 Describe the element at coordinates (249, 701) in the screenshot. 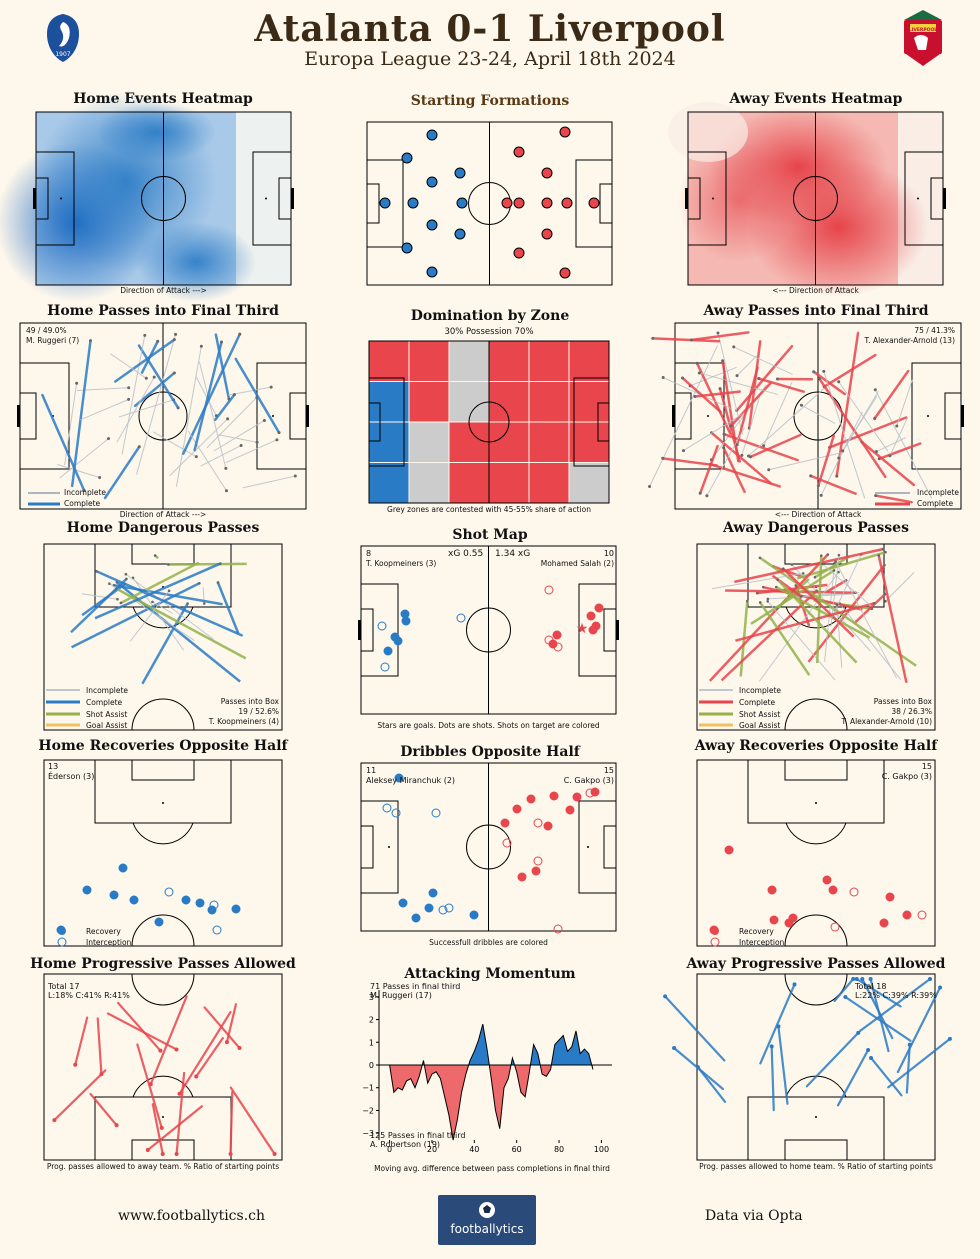

I see `home-dang-box-label: Passes into Box` at that location.